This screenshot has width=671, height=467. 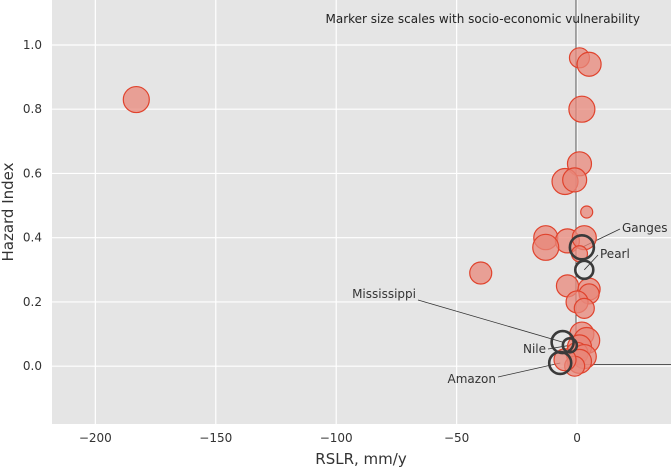 What do you see at coordinates (95, 438) in the screenshot?
I see `x-tick-label: −200` at bounding box center [95, 438].